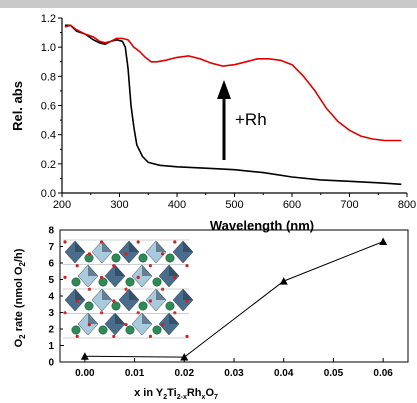  Describe the element at coordinates (349, 205) in the screenshot. I see `uv-vis-x-tick-label: 700` at that location.